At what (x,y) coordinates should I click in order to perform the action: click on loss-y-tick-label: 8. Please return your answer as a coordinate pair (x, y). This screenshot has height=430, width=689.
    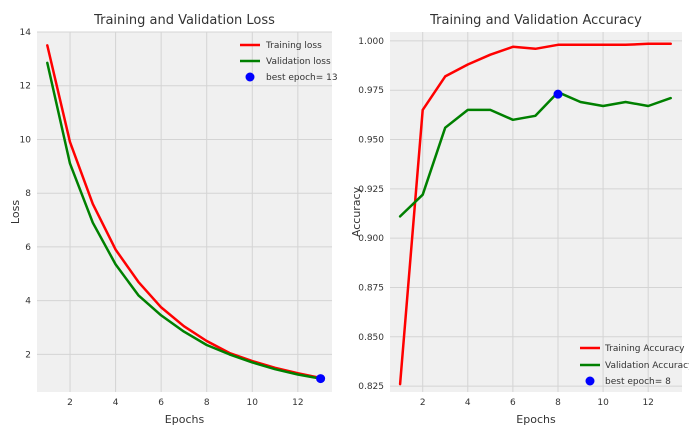
    Looking at the image, I should click on (28, 194).